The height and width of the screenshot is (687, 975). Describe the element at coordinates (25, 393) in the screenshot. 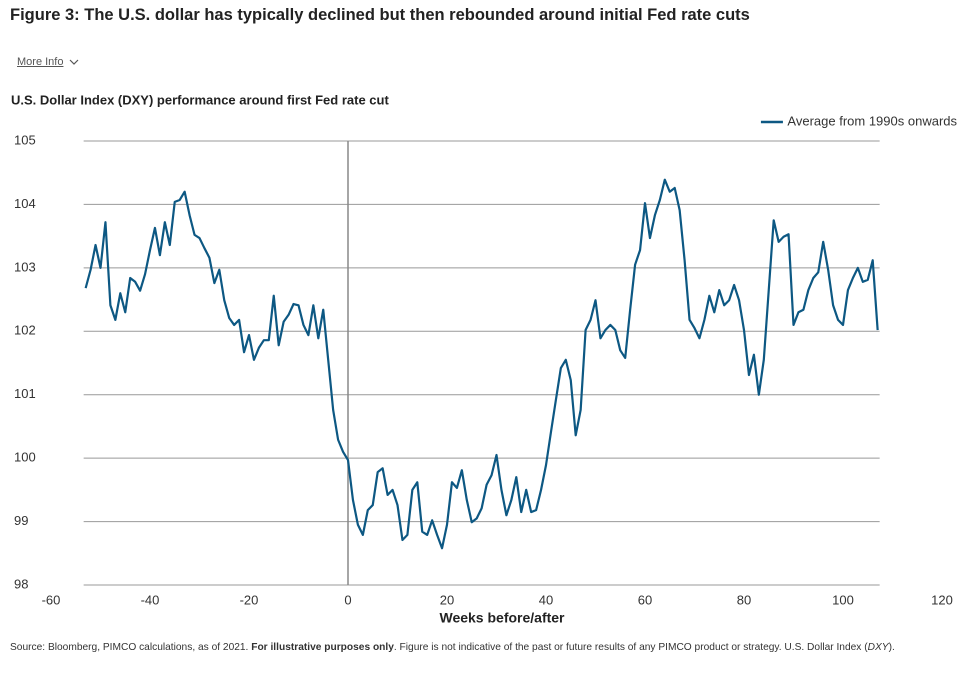

I see `y-tick-label: 101` at that location.